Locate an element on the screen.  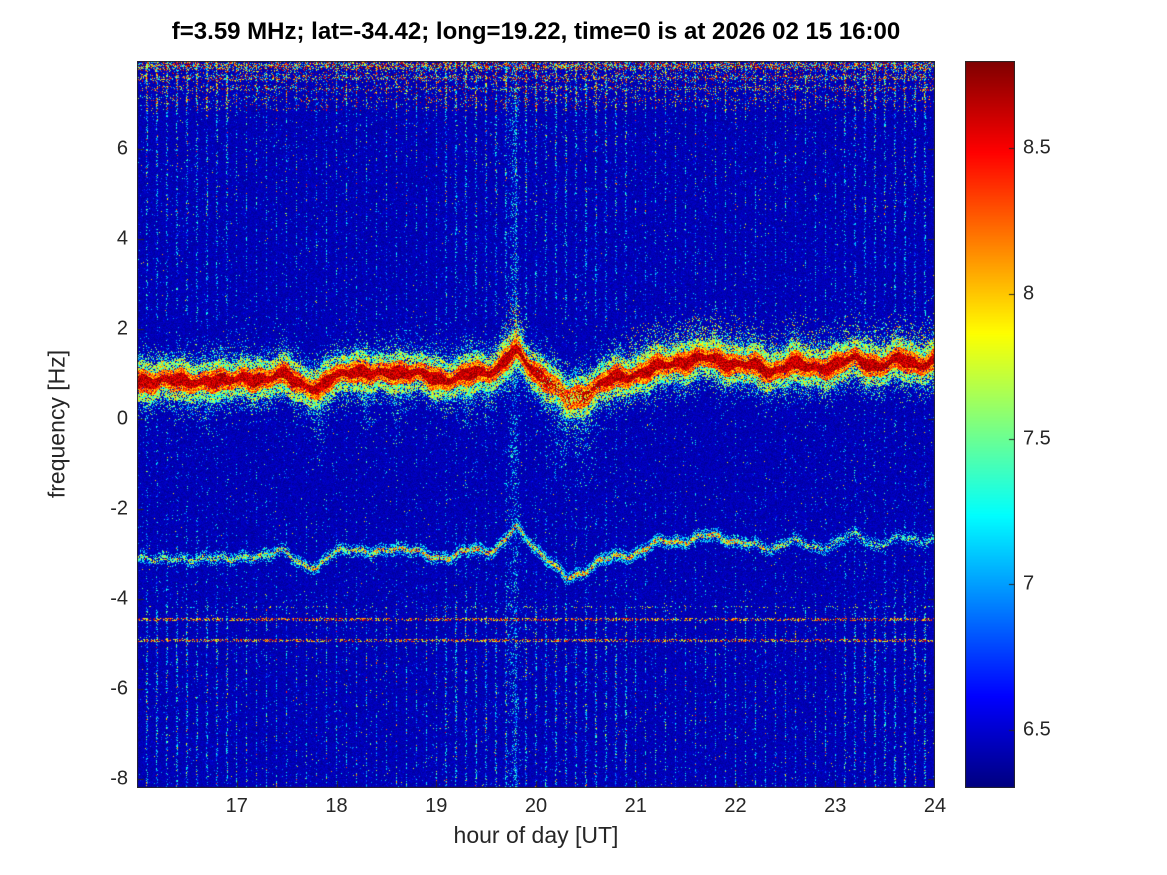
x-axis-label: hour of day [UT] is located at coordinates (536, 835).